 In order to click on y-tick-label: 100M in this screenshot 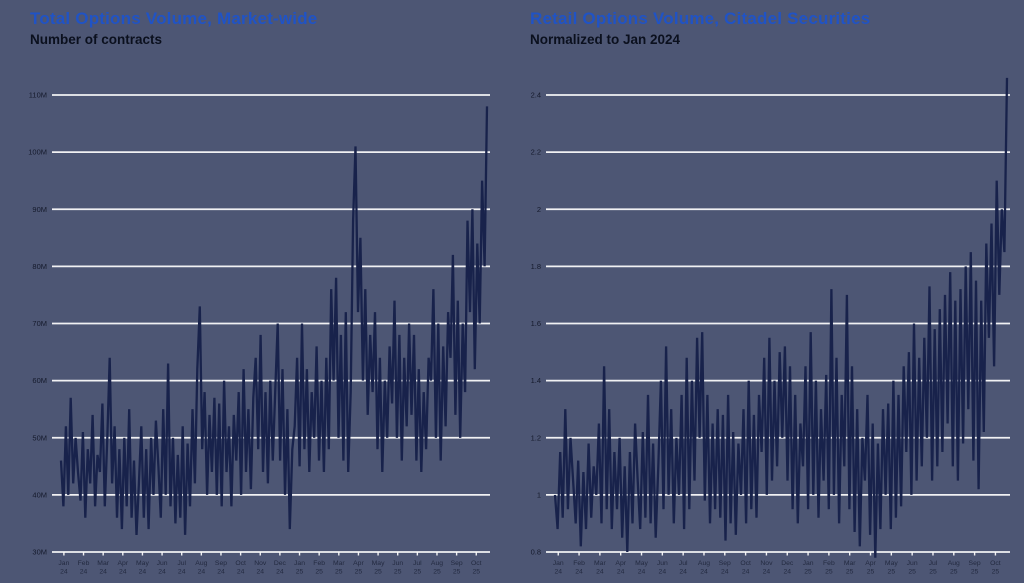, I will do `click(37, 152)`.